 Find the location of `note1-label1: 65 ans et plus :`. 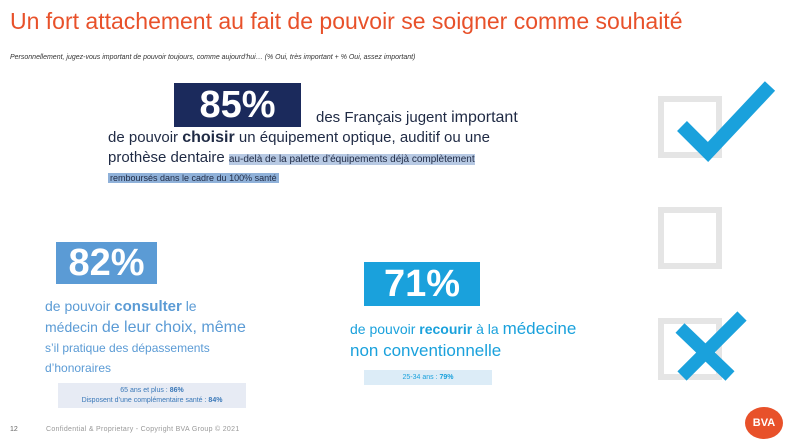

note1-label1: 65 ans et plus : is located at coordinates (144, 390).